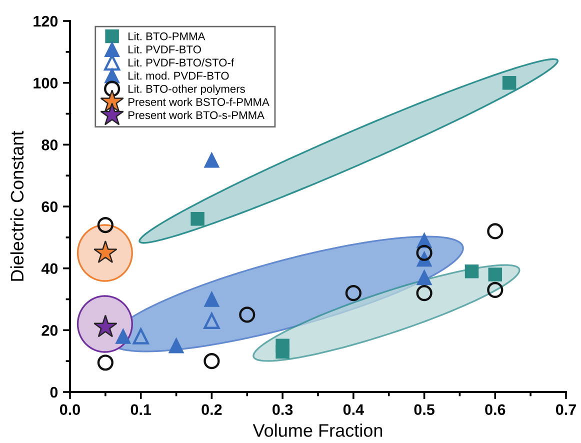 Image resolution: width=581 pixels, height=443 pixels. I want to click on y-axis-title: Dielectric Constant, so click(17, 205).